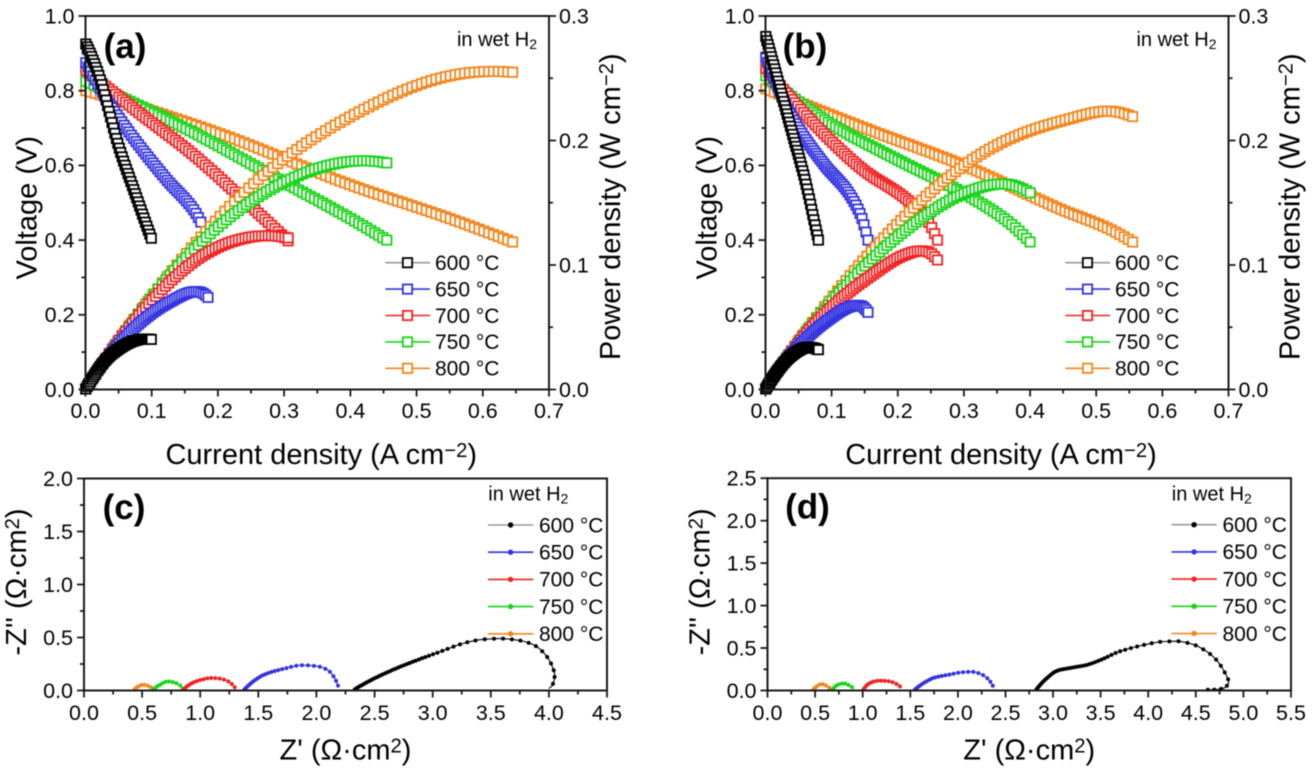 This screenshot has height=778, width=1312. Describe the element at coordinates (805, 46) in the screenshot. I see `svg-text: (b)` at that location.